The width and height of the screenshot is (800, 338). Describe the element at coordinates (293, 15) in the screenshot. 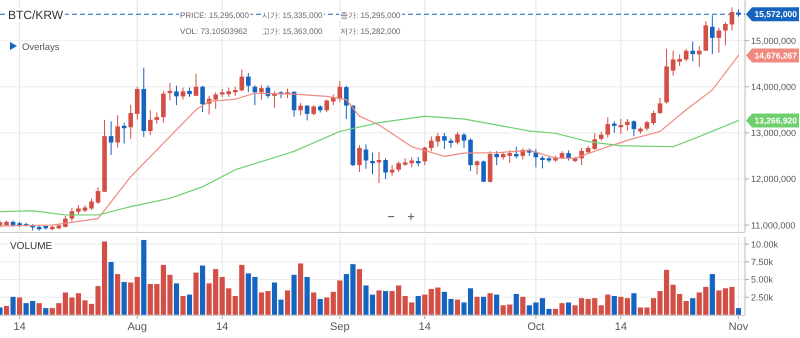

I see `annotation: 시가: 15,335,000` at that location.